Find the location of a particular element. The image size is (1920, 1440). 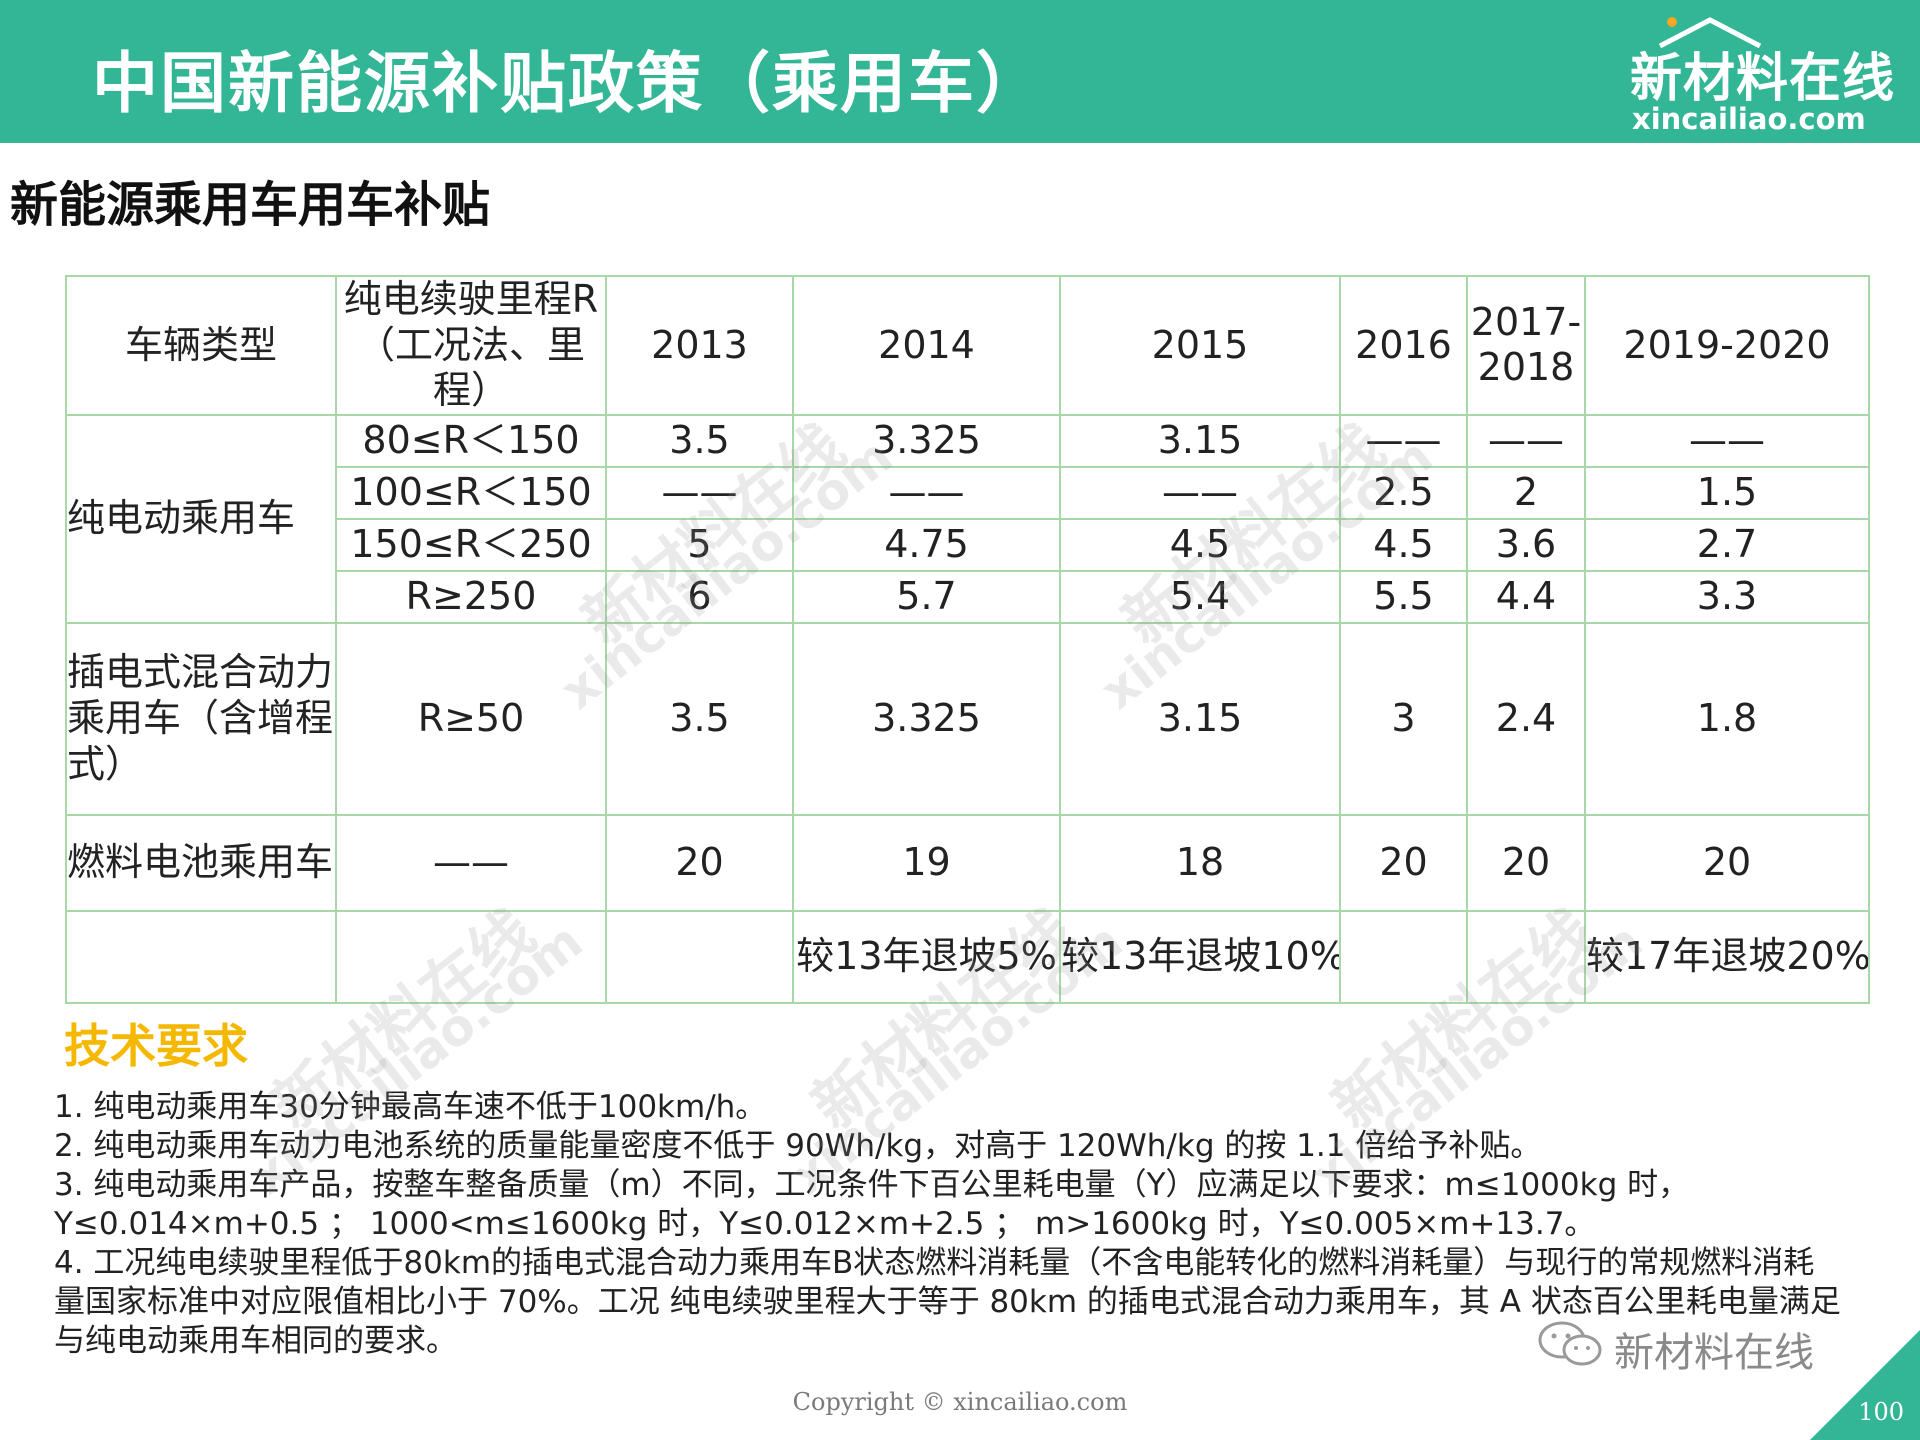

table-cell: 1.5 is located at coordinates (1727, 492).